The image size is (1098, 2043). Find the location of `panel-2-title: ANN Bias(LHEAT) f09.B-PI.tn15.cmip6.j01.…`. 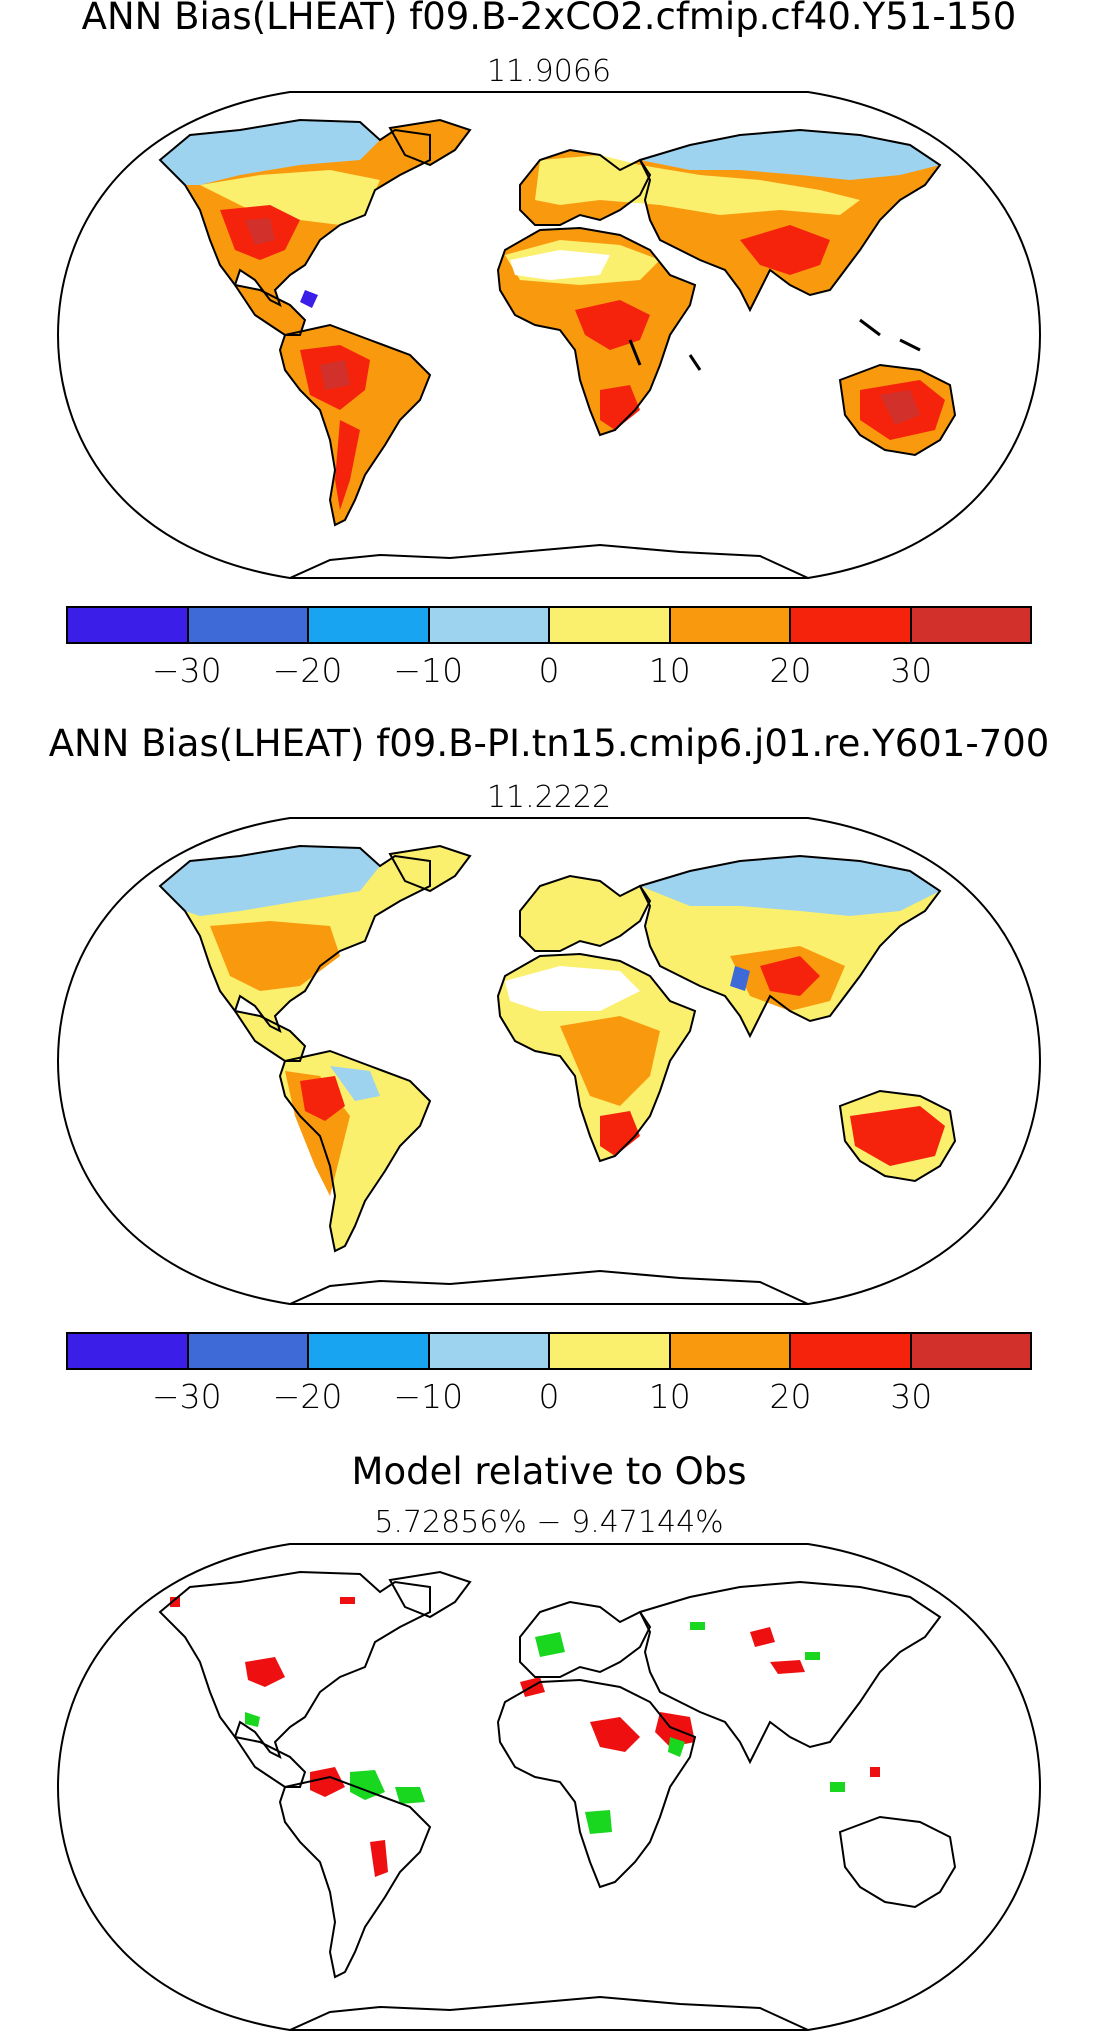

panel-2-title: ANN Bias(LHEAT) f09.B-PI.tn15.cmip6.j01.… is located at coordinates (549, 743).